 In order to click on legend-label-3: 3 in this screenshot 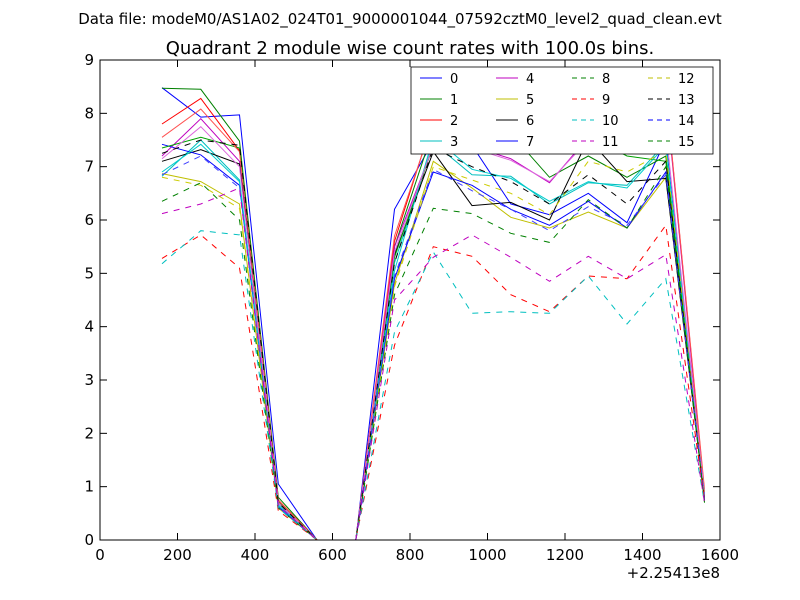, I will do `click(454, 142)`.